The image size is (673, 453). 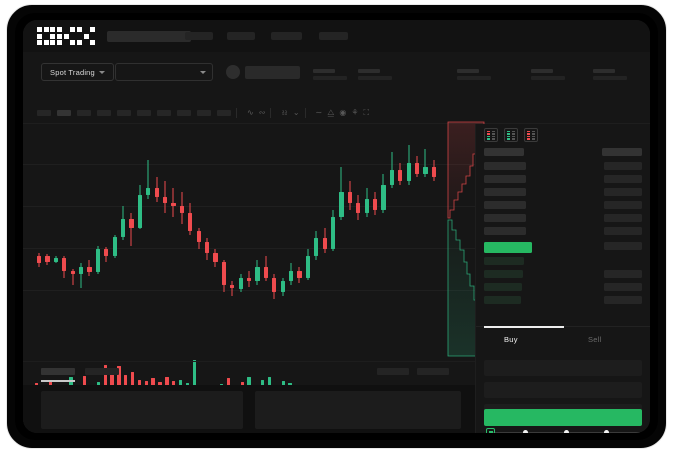 What do you see at coordinates (142, 410) in the screenshot?
I see `orders-panel-left` at bounding box center [142, 410].